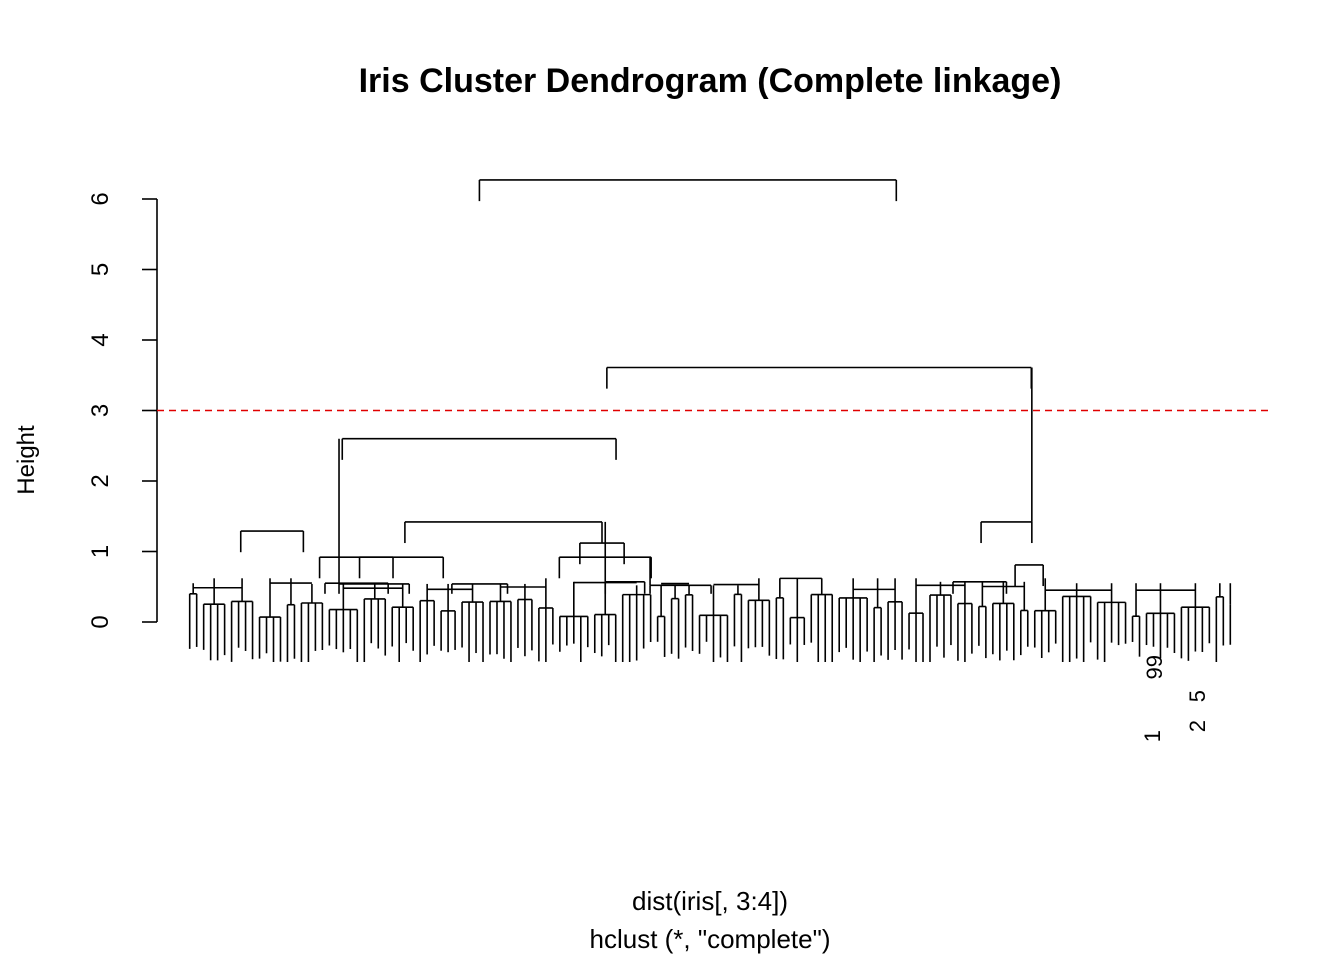  I want to click on leaf-label: 2, so click(1197, 726).